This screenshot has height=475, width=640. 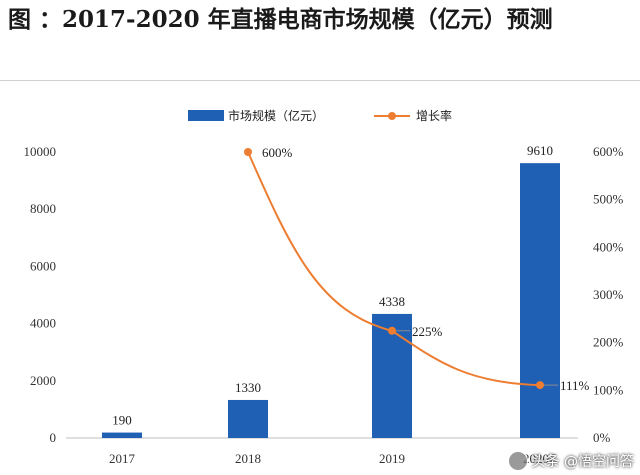 What do you see at coordinates (608, 389) in the screenshot?
I see `y-right-tick: 100%` at bounding box center [608, 389].